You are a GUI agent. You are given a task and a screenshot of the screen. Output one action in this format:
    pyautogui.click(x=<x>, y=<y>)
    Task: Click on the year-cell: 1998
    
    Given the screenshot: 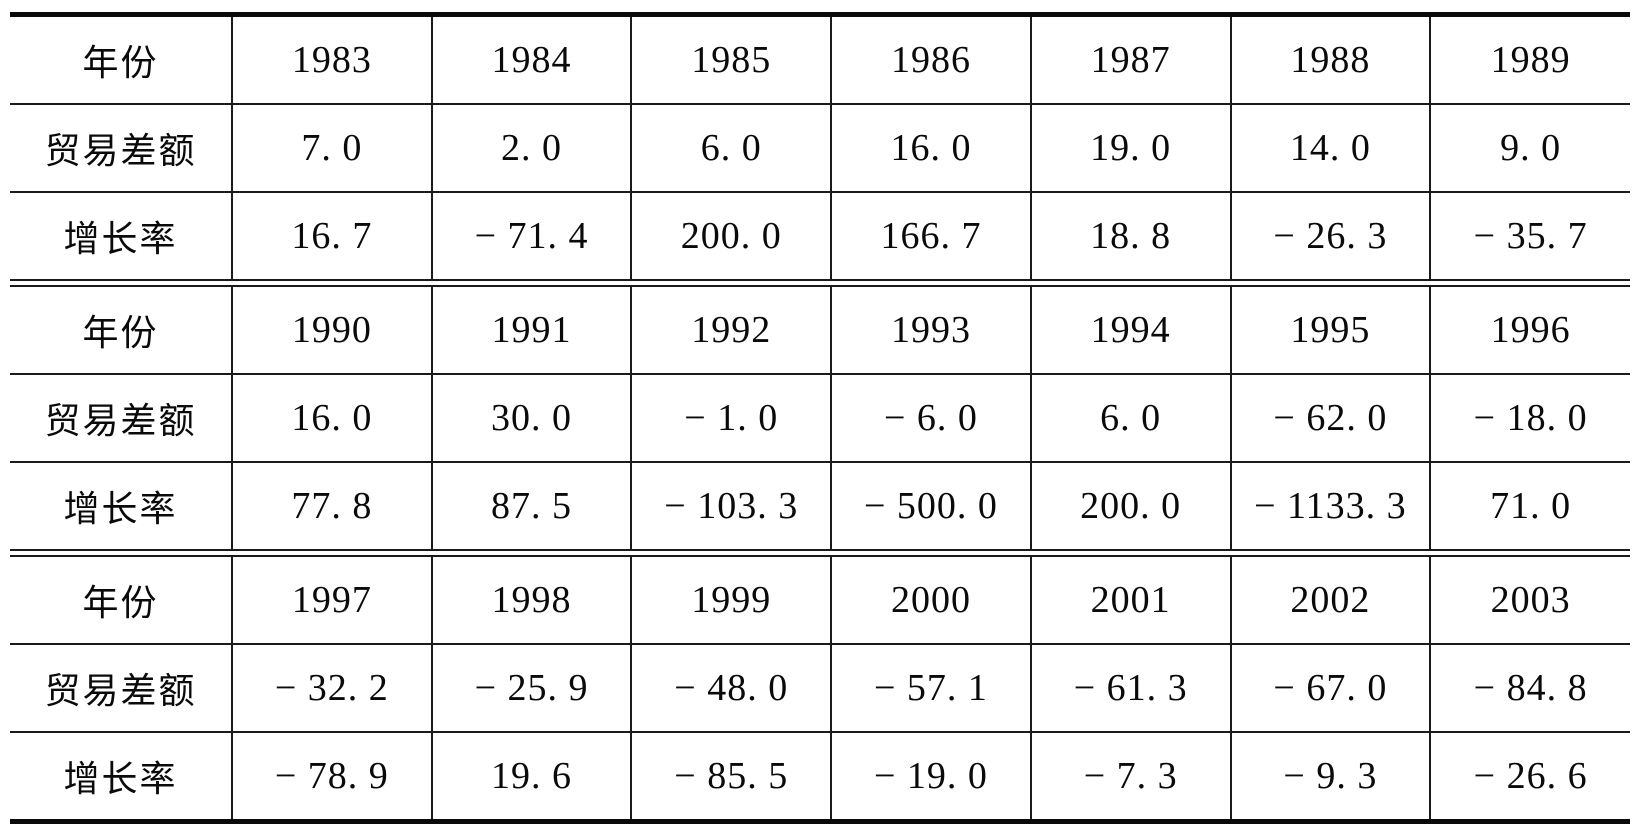 What is the action you would take?
    pyautogui.click(x=531, y=601)
    